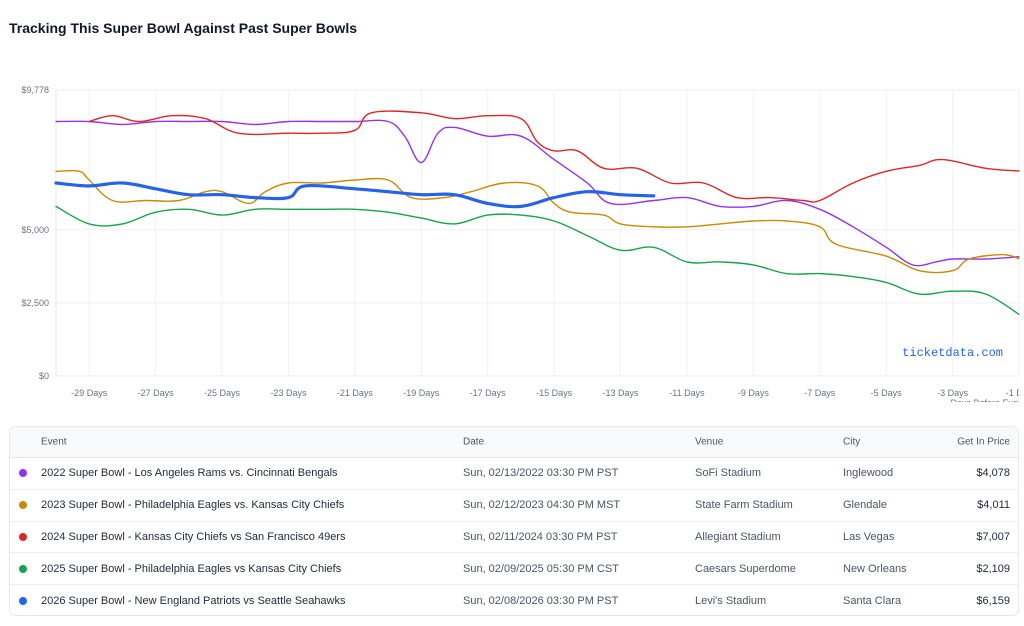 The height and width of the screenshot is (626, 1024). Describe the element at coordinates (731, 601) in the screenshot. I see `event-venue: Levi's Stadium` at that location.